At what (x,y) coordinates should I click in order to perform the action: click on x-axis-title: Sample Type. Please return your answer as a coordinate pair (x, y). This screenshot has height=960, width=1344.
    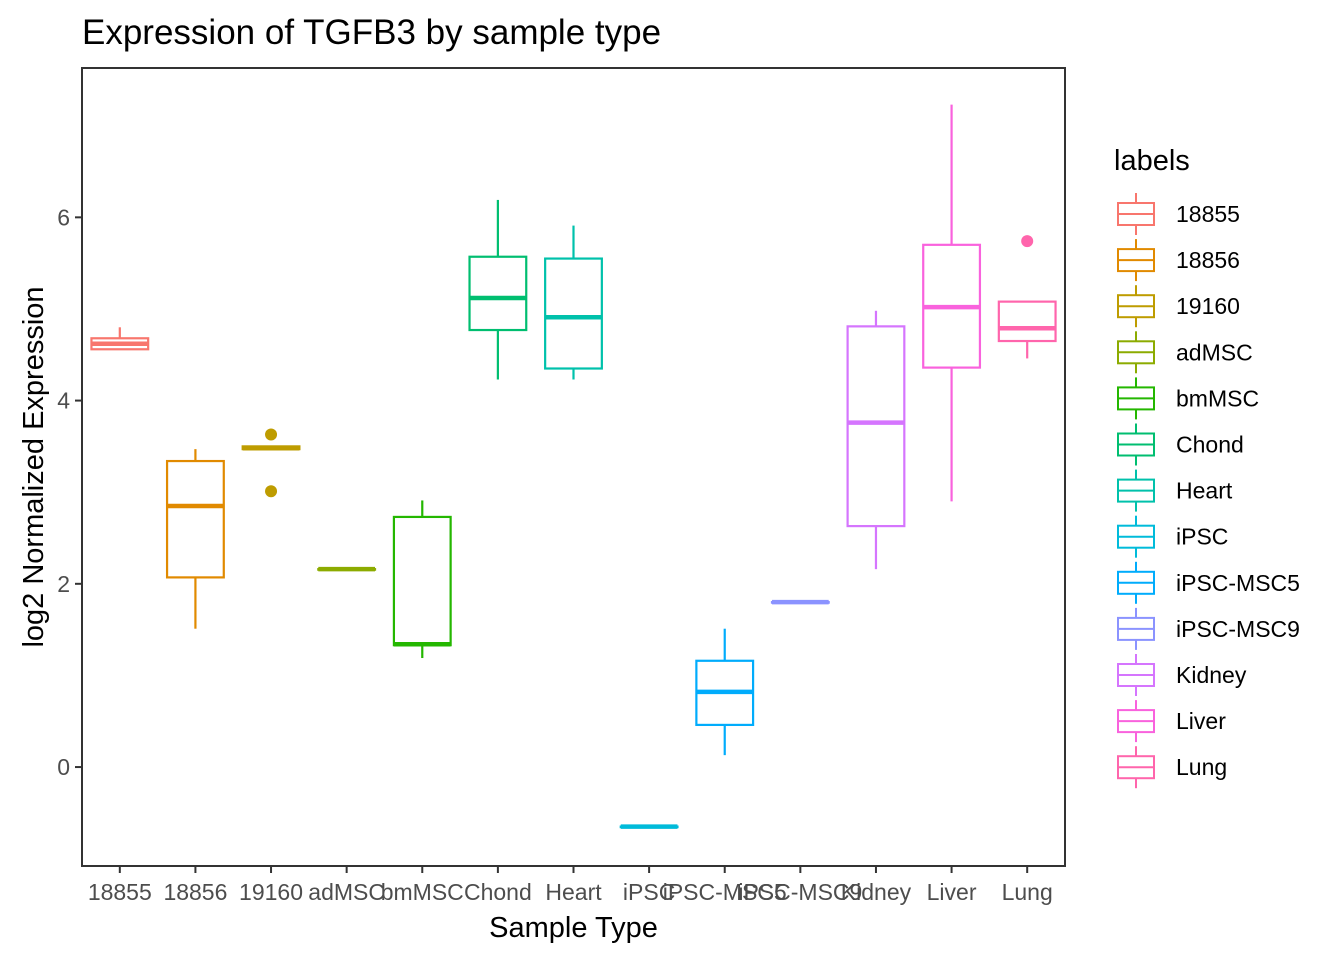
    Looking at the image, I should click on (573, 928).